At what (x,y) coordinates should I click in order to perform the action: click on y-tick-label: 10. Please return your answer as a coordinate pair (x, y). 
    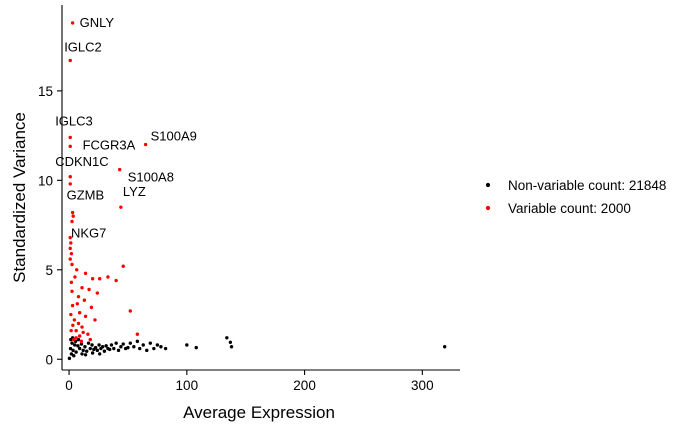
    Looking at the image, I should click on (45, 180).